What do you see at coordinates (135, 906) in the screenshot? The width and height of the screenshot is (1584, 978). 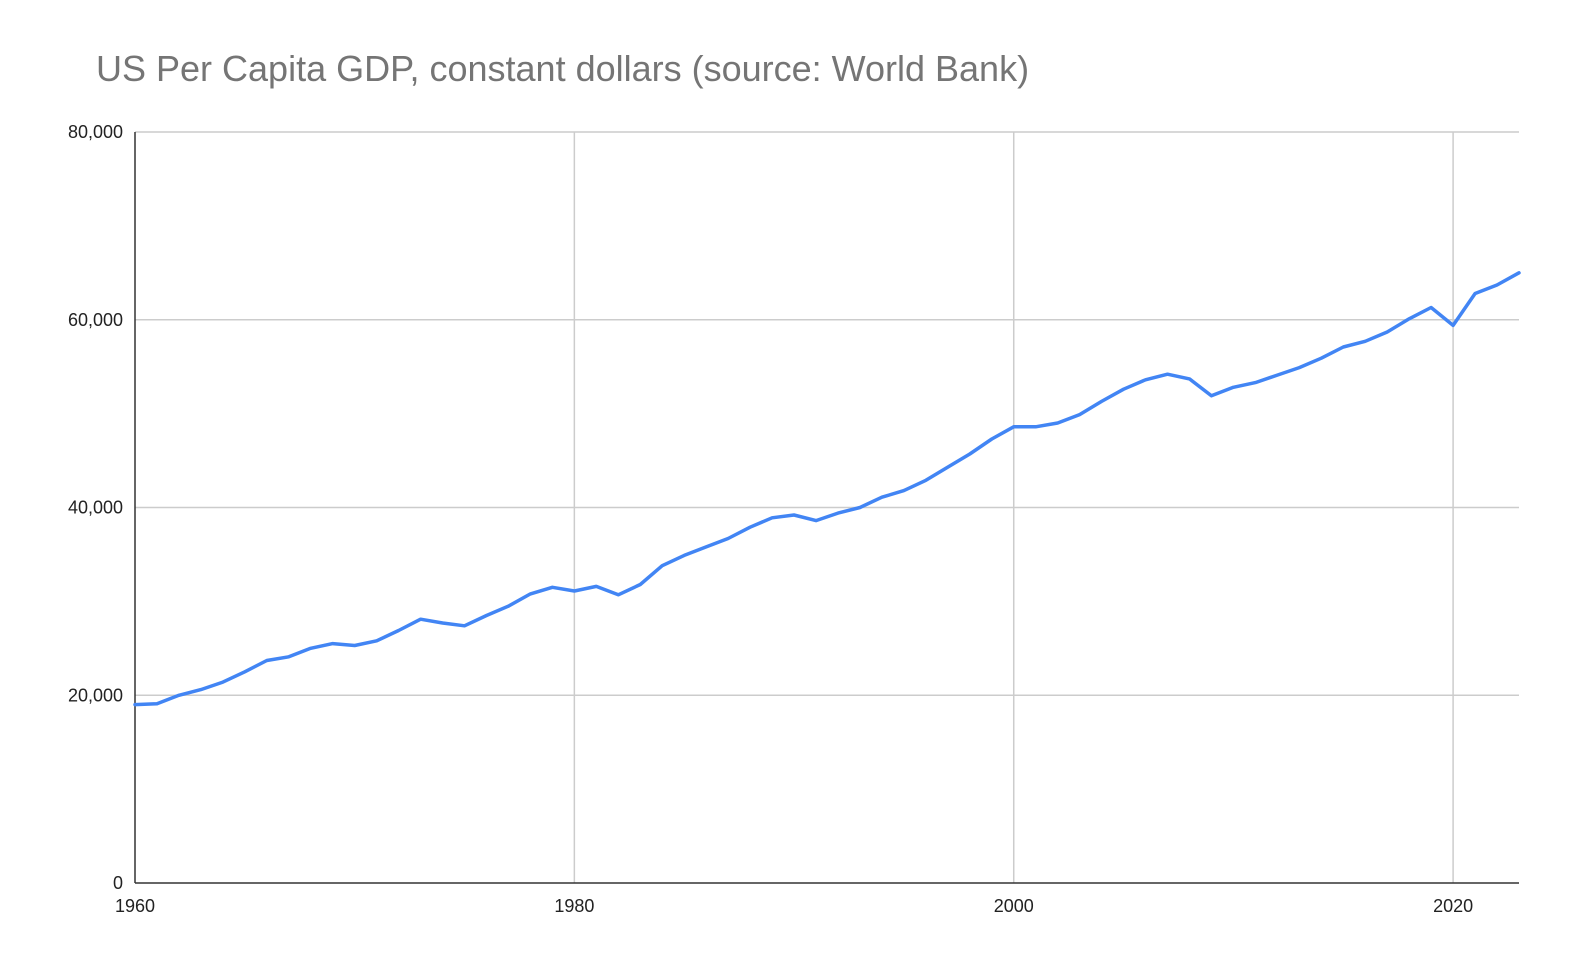 I see `x-tick-label: 1960` at bounding box center [135, 906].